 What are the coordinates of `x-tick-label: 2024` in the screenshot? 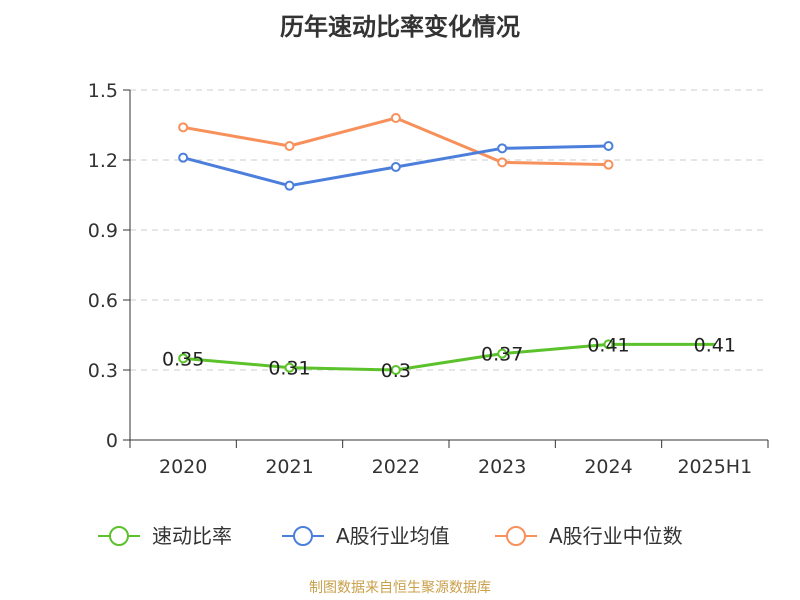 It's located at (608, 467).